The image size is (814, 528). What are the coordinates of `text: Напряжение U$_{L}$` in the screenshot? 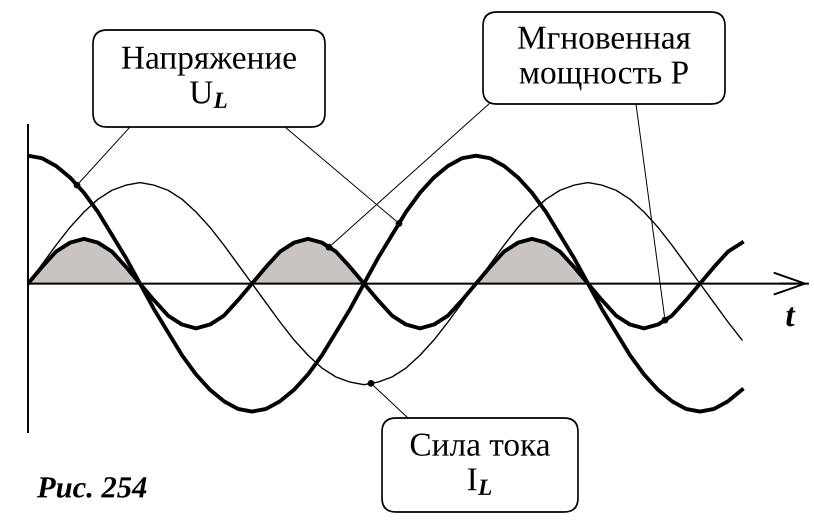 It's located at (209, 77).